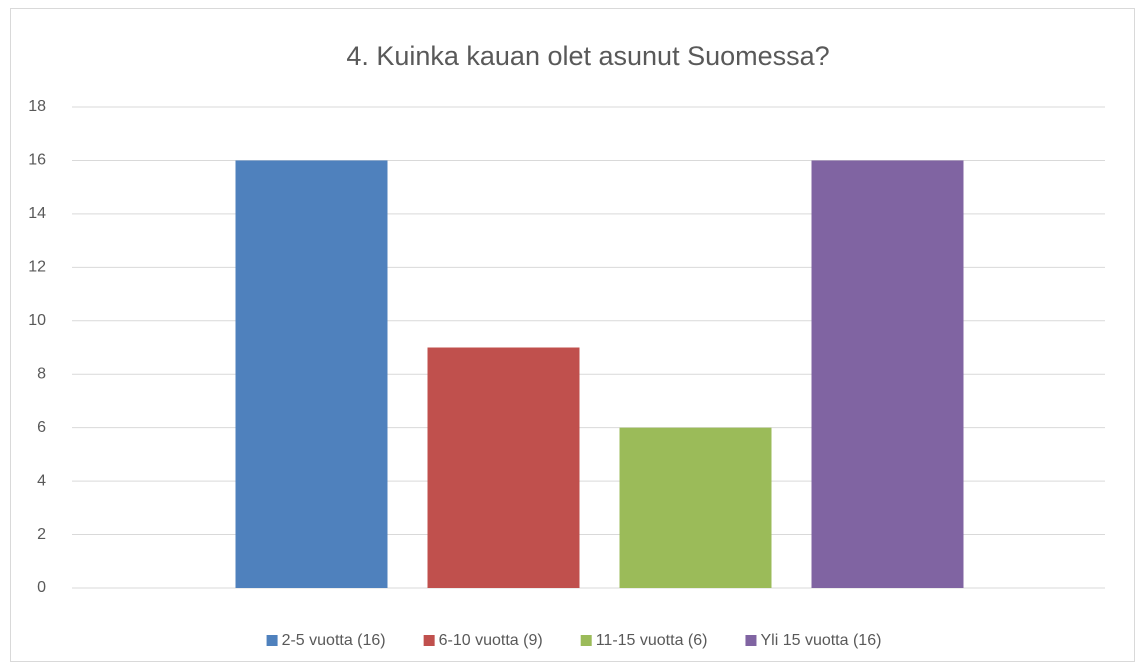 This screenshot has width=1145, height=672. What do you see at coordinates (41, 480) in the screenshot?
I see `y-tick-label: 4` at bounding box center [41, 480].